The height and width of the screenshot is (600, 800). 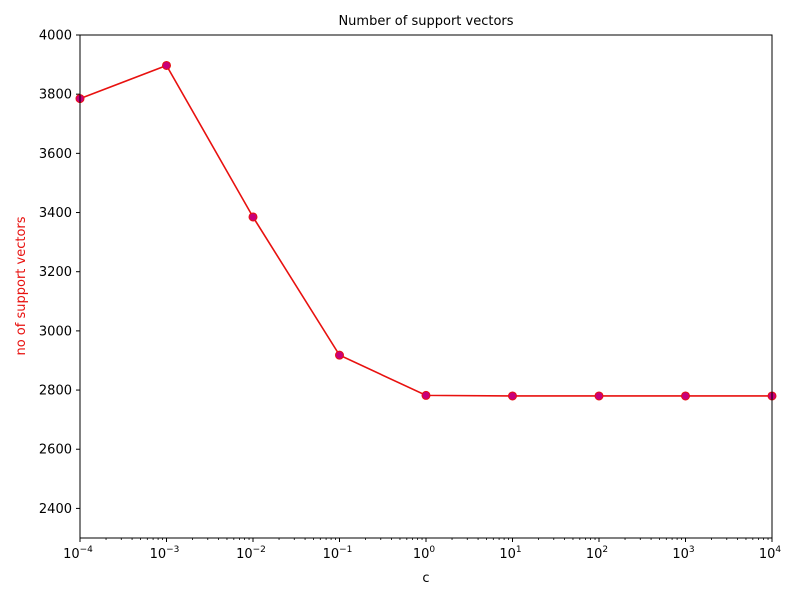 I want to click on x-tick-label: 10⁻², so click(x=251, y=553).